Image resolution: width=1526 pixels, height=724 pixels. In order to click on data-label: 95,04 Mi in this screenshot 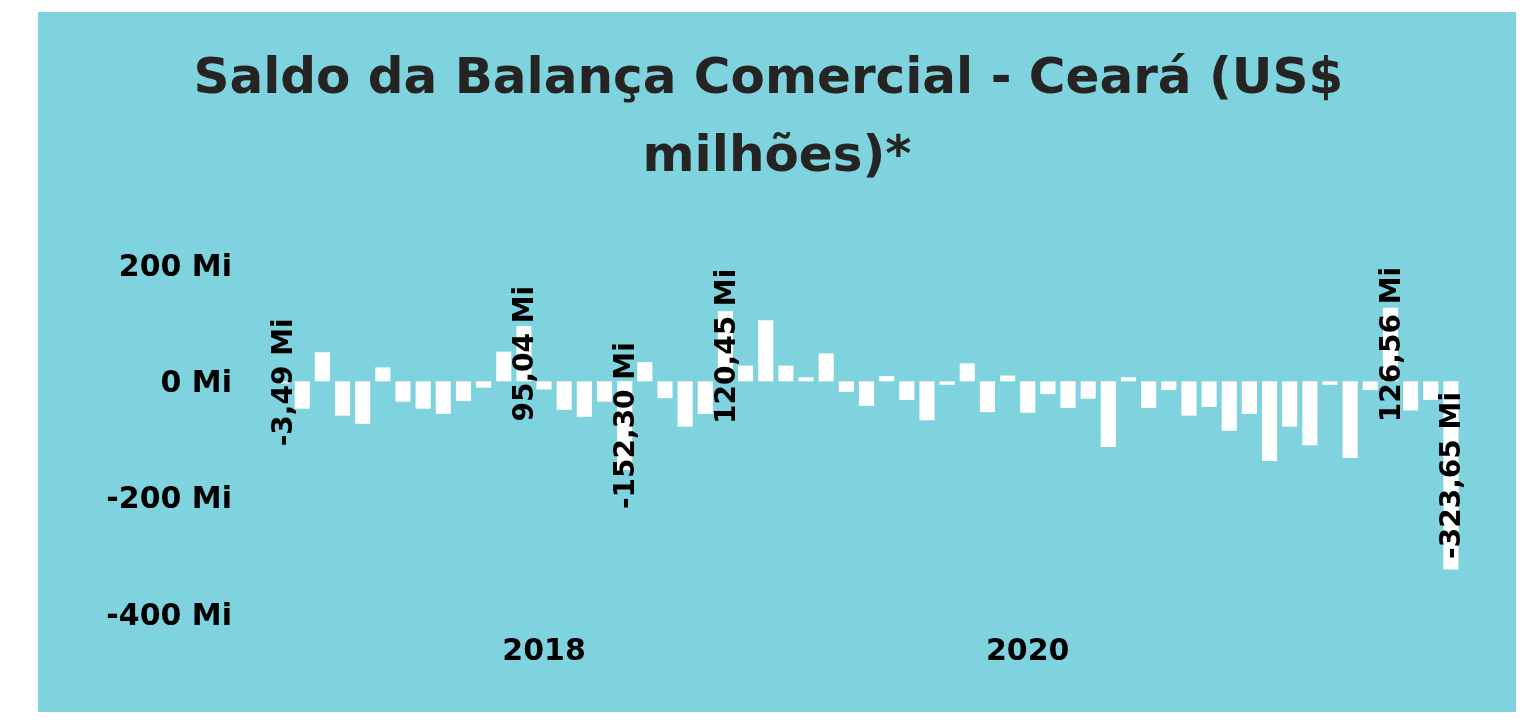, I will do `click(524, 353)`.